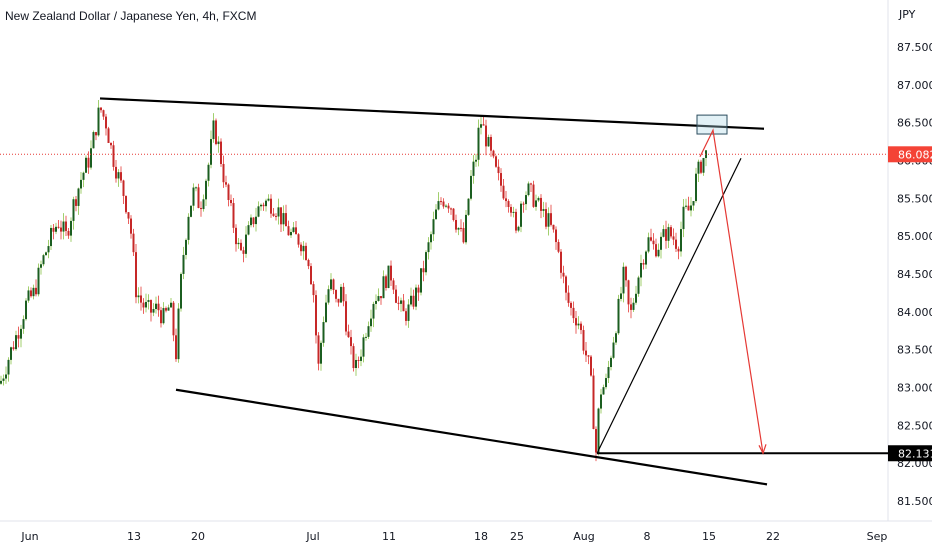 The width and height of the screenshot is (932, 550). I want to click on y-tick-label: 86.500, so click(914, 123).